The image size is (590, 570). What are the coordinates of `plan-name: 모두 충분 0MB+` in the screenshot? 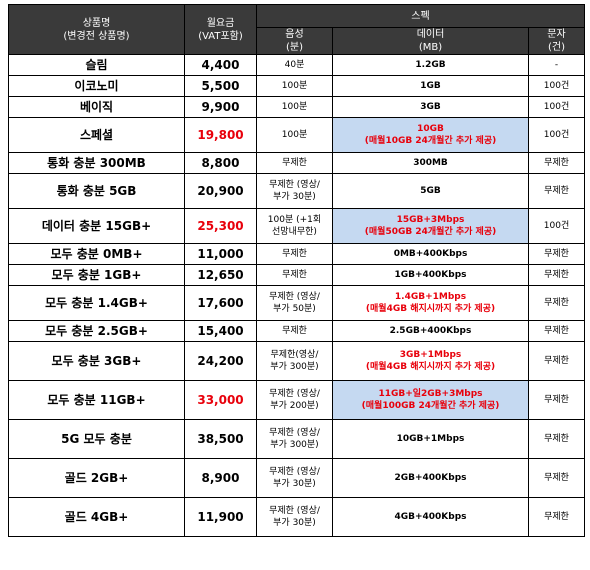 It's located at (96, 254).